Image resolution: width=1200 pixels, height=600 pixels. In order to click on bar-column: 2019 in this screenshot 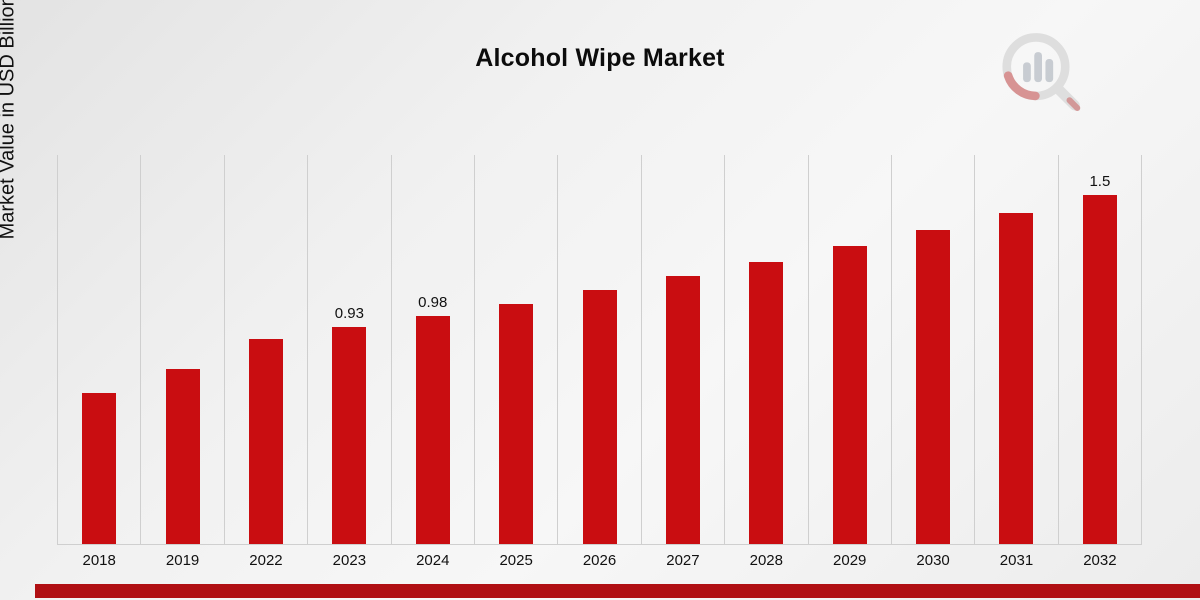, I will do `click(181, 362)`.